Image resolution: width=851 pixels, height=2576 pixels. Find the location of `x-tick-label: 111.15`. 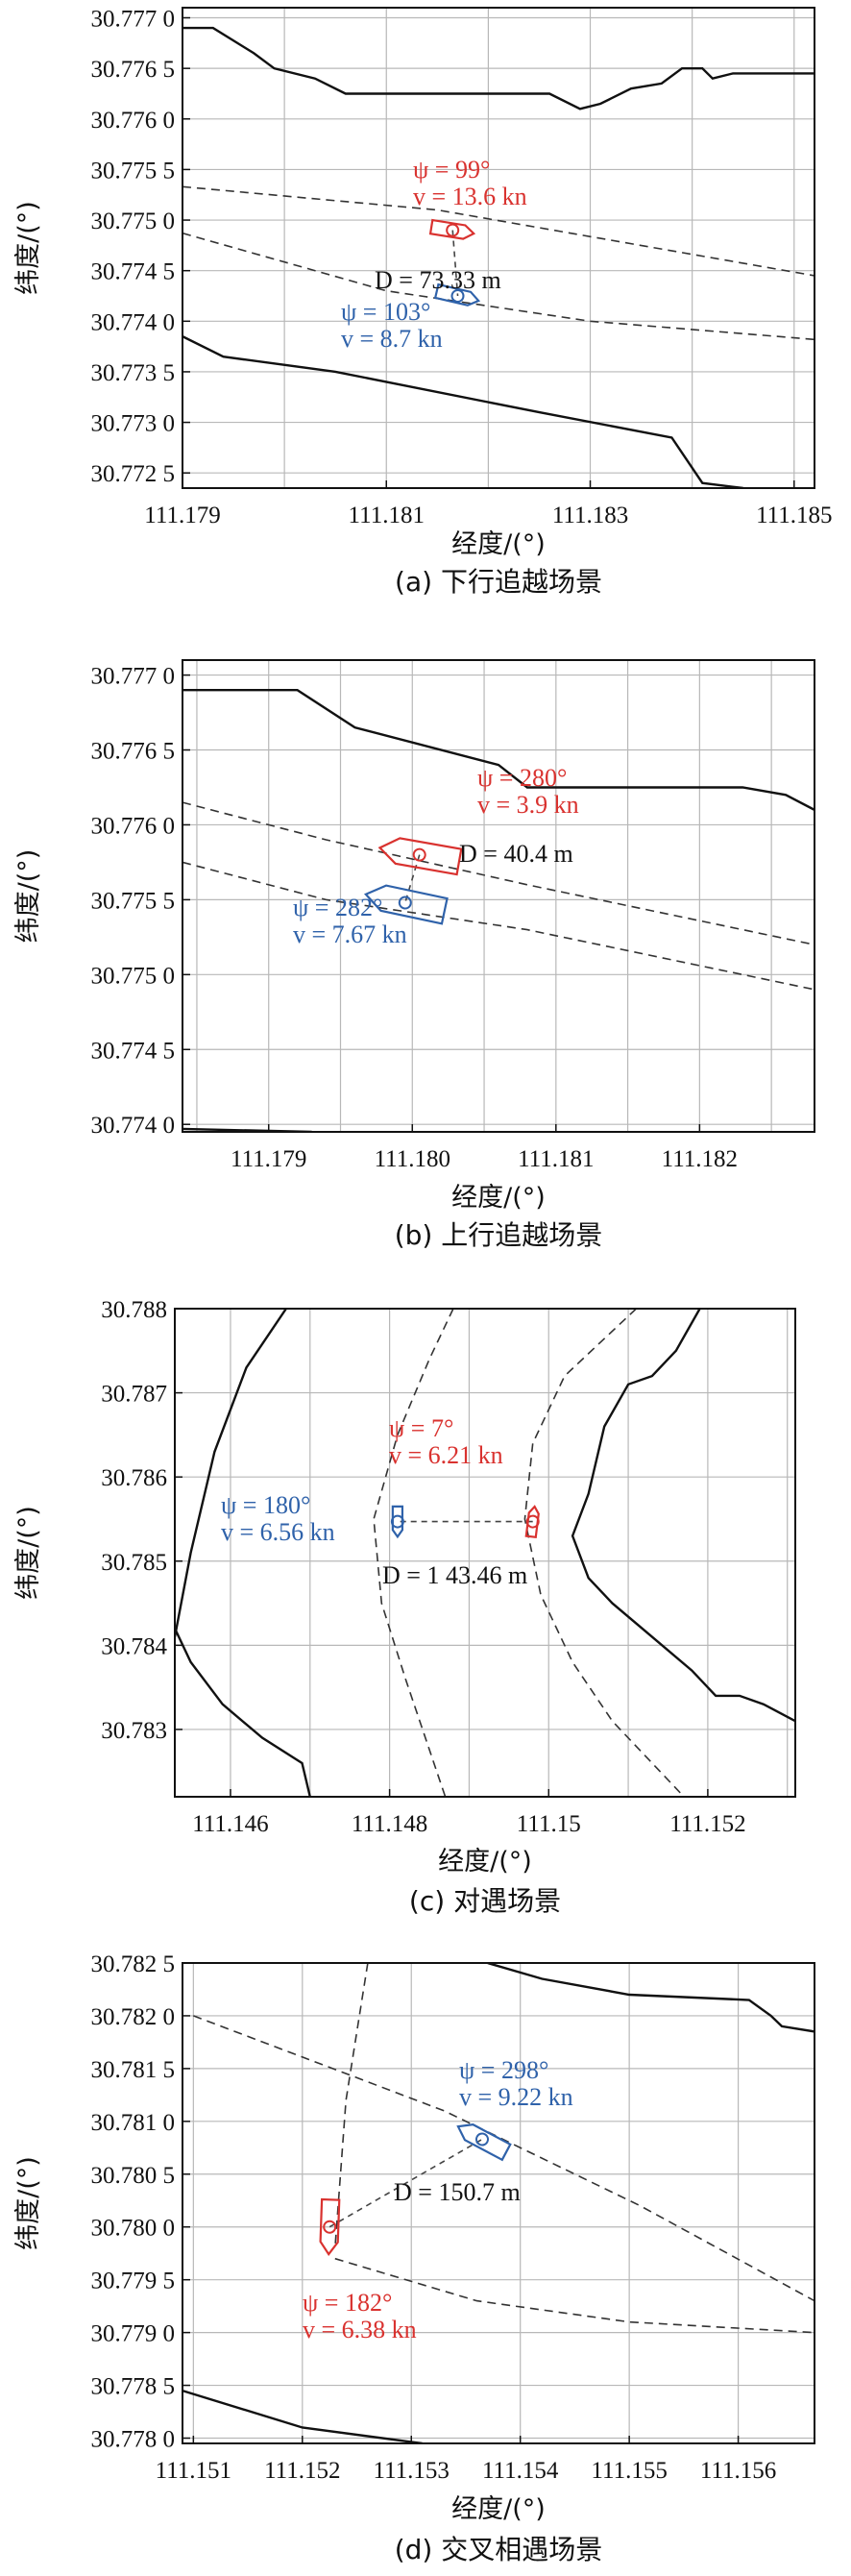

x-tick-label: 111.15 is located at coordinates (549, 1824).